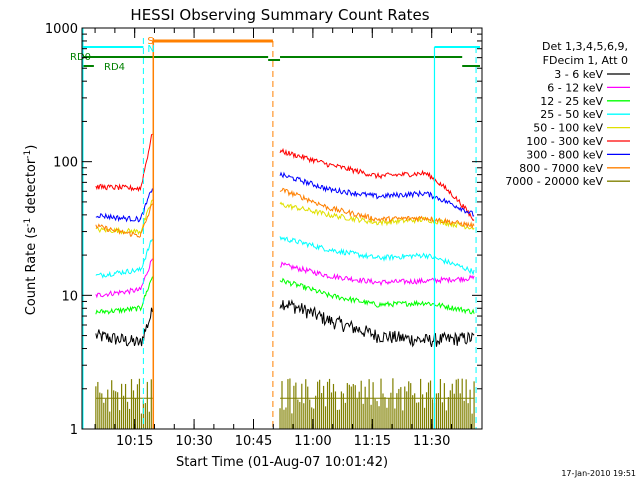  Describe the element at coordinates (253, 441) in the screenshot. I see `x-tick-label: 10:45` at that location.